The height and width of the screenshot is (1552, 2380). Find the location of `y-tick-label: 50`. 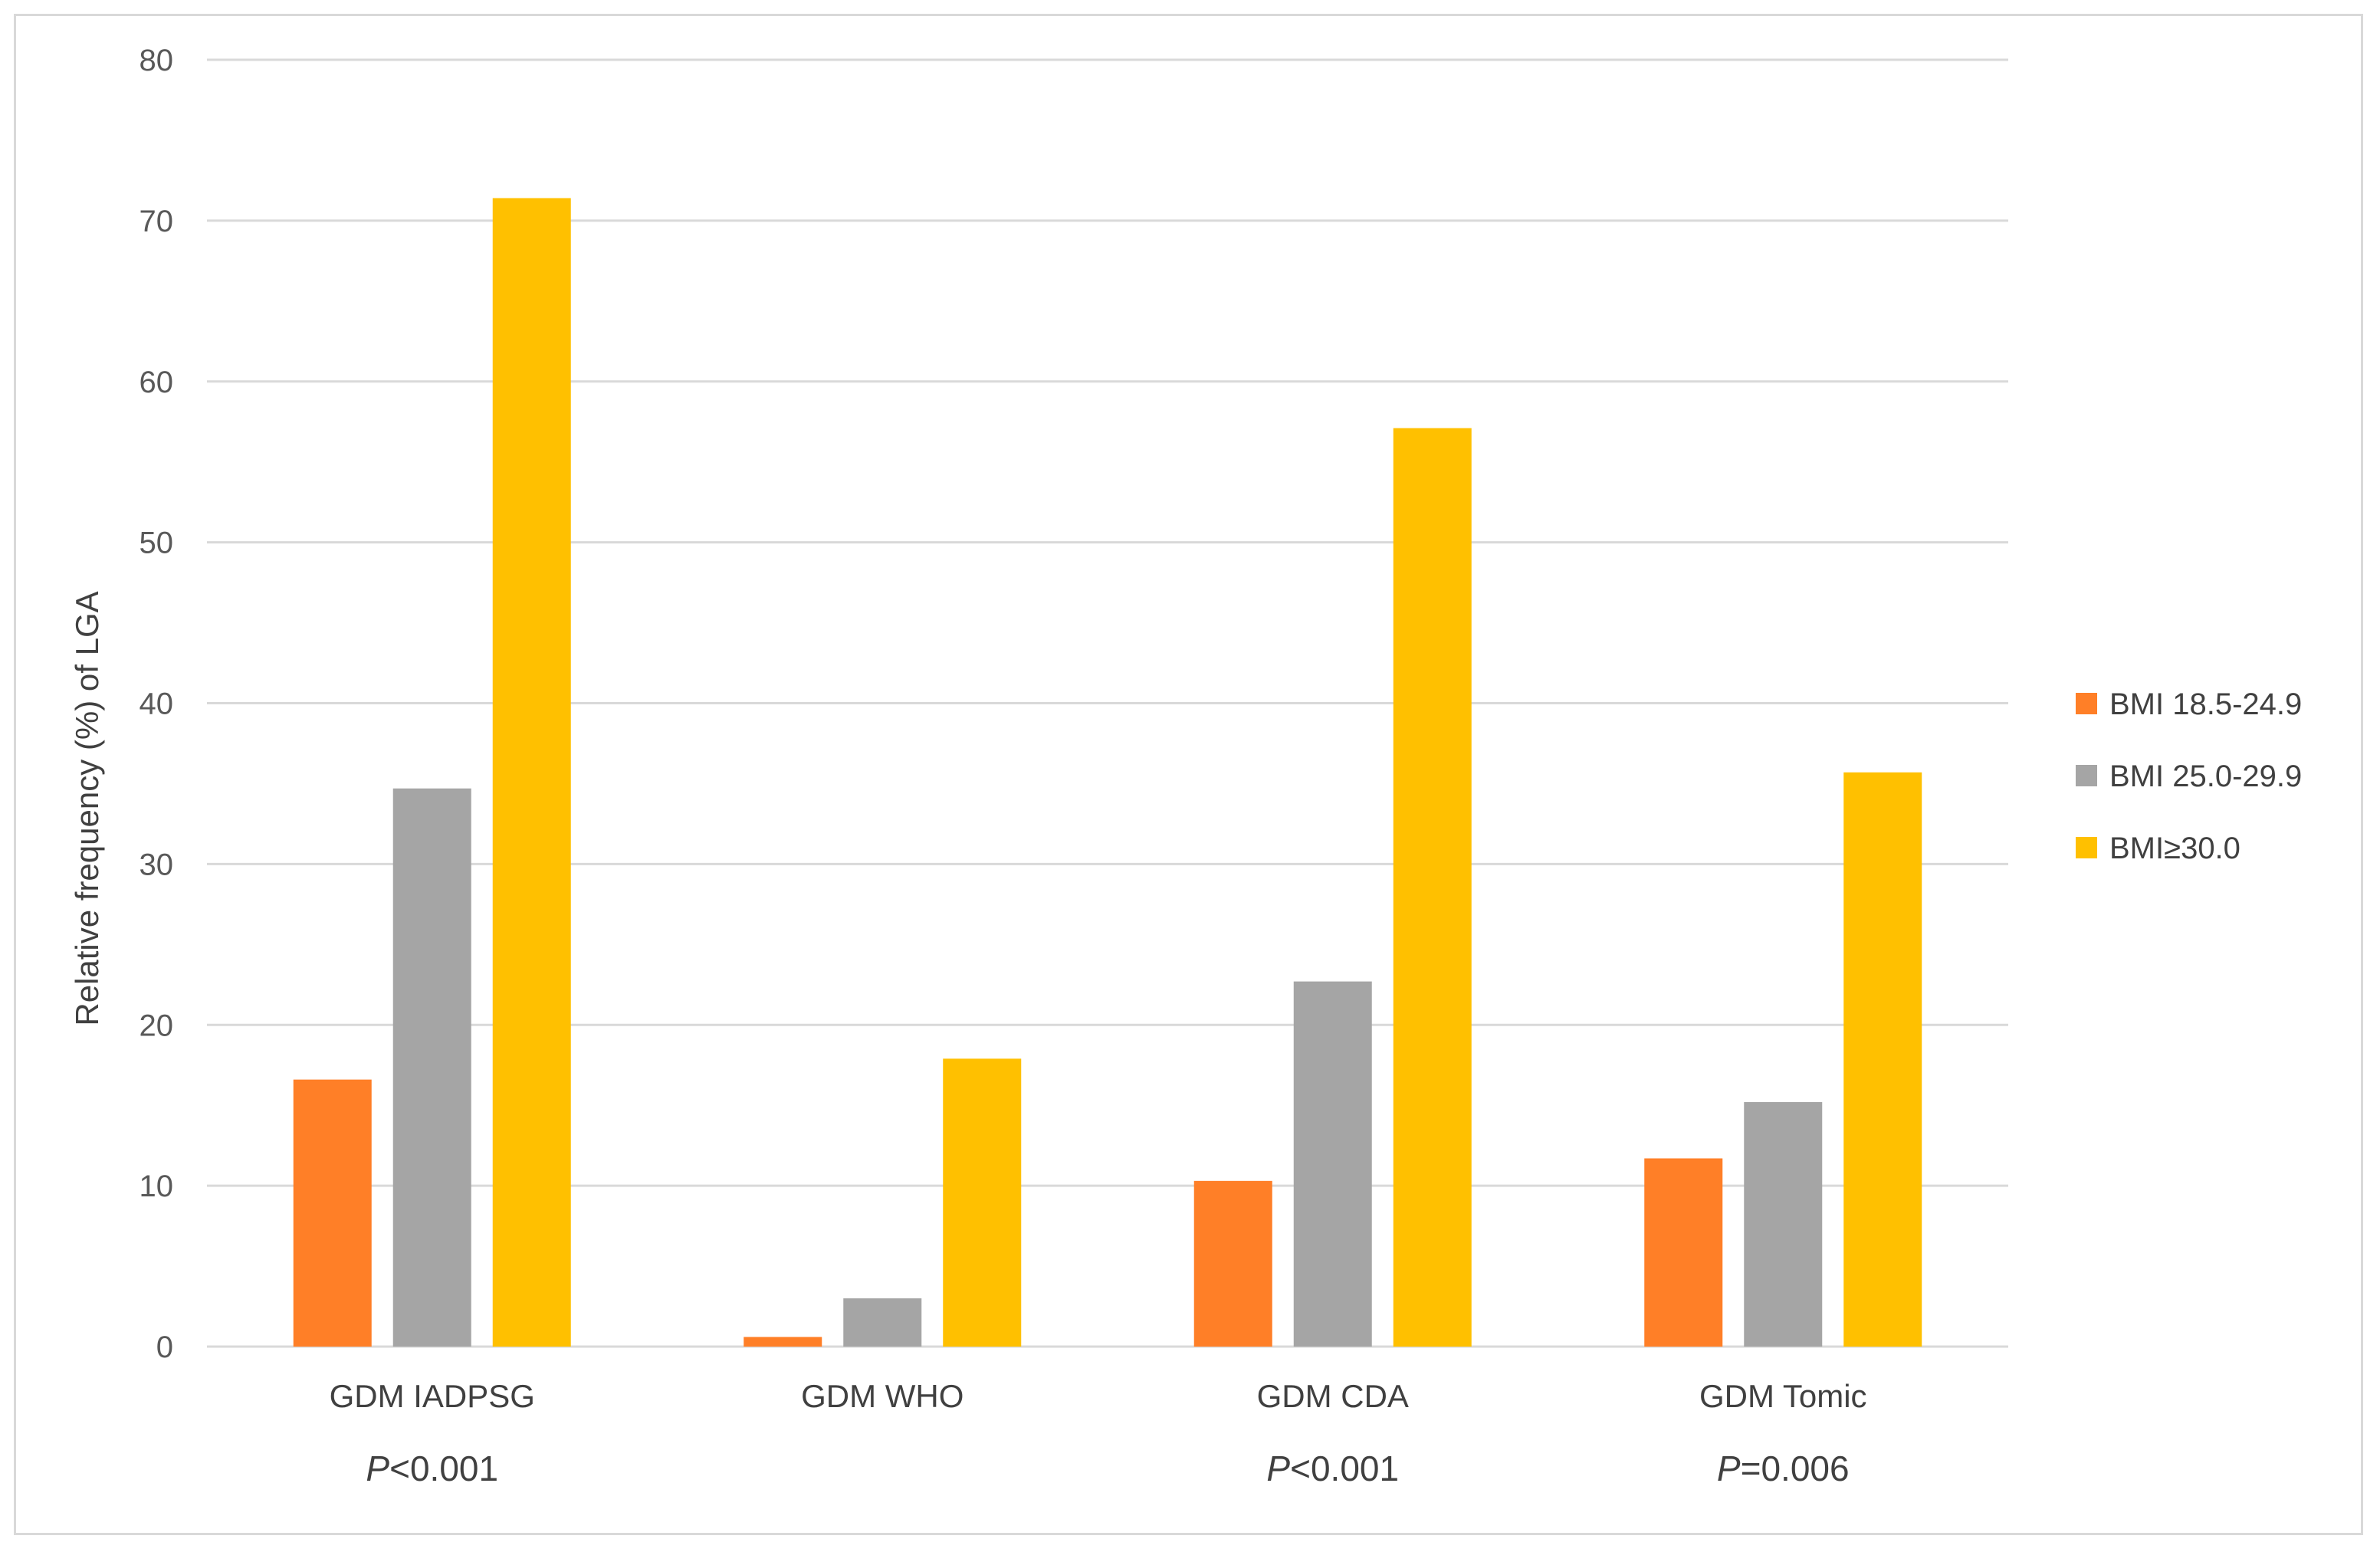

y-tick-label: 50 is located at coordinates (157, 543).